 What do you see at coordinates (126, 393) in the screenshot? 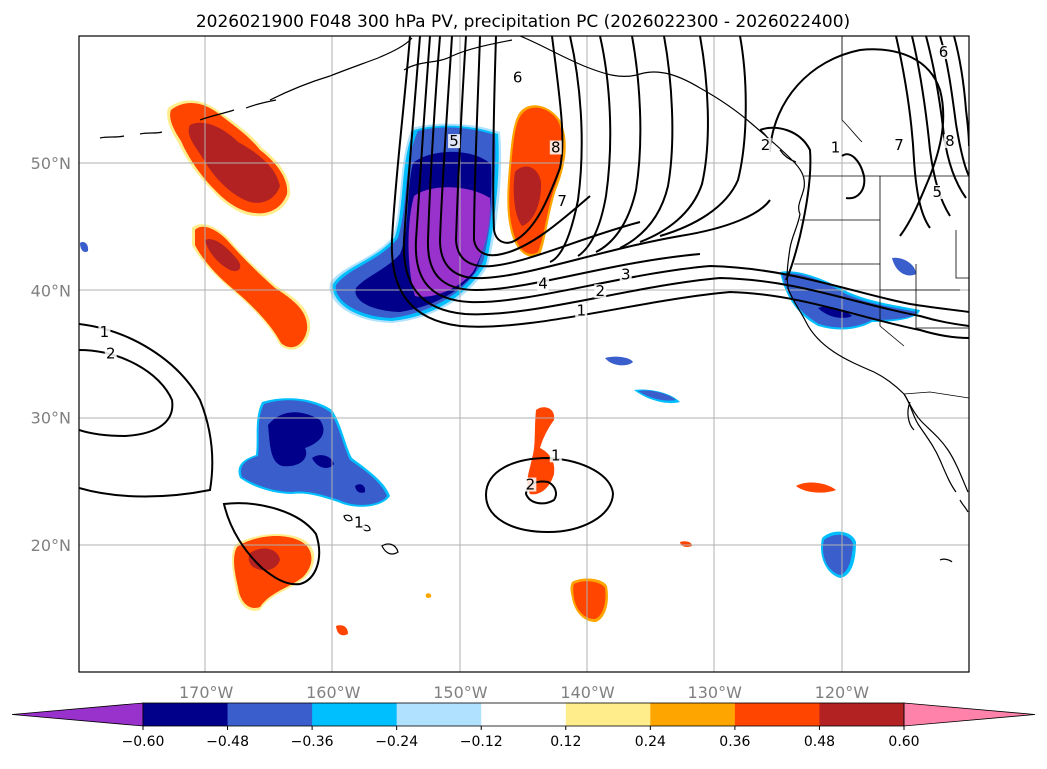
I see `contour-pv-2-west` at bounding box center [126, 393].